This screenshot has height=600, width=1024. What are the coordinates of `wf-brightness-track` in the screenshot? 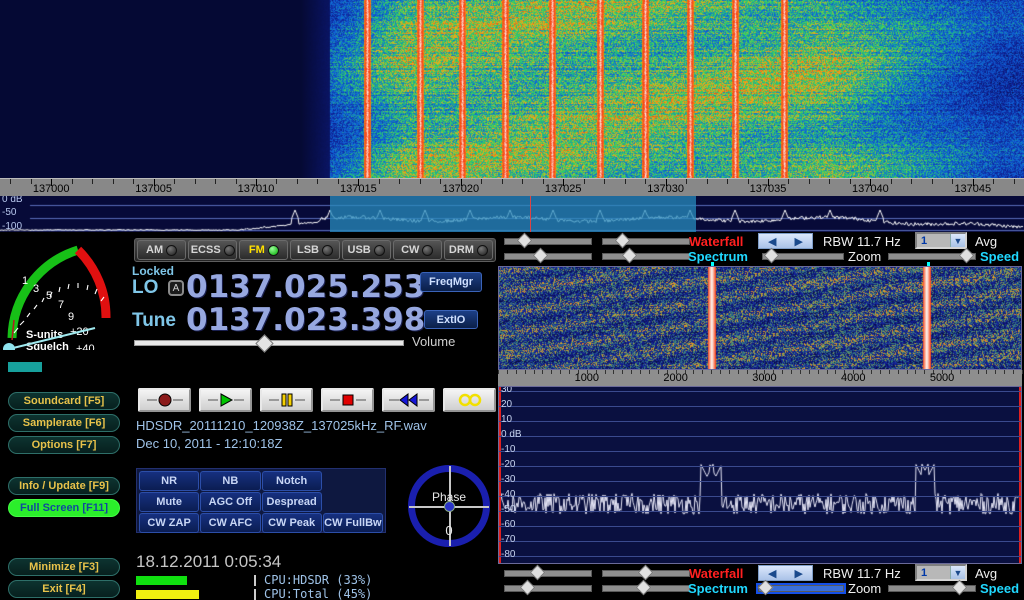 It's located at (646, 241).